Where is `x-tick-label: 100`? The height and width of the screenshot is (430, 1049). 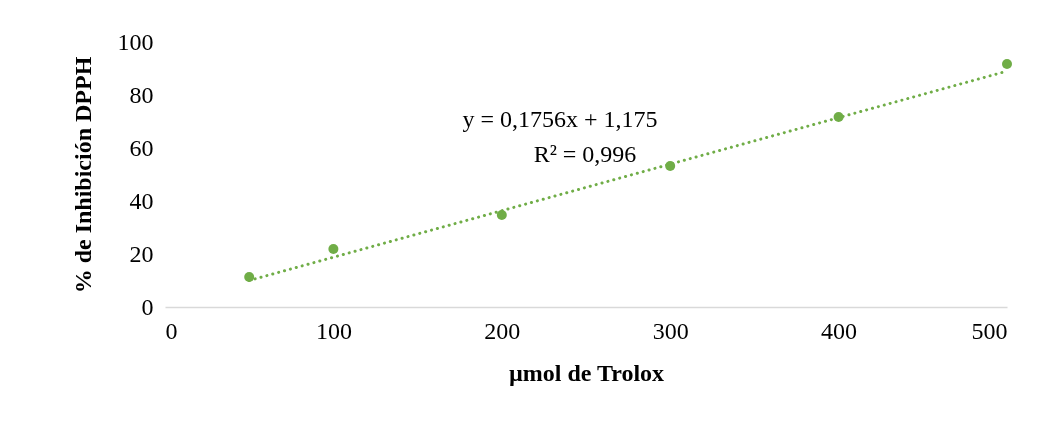 x-tick-label: 100 is located at coordinates (333, 330).